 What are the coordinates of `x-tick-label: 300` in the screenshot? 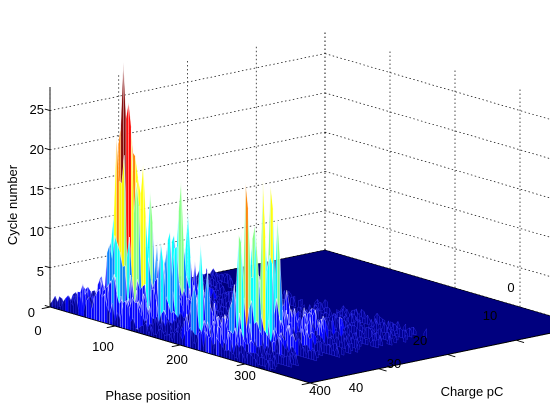 It's located at (245, 375).